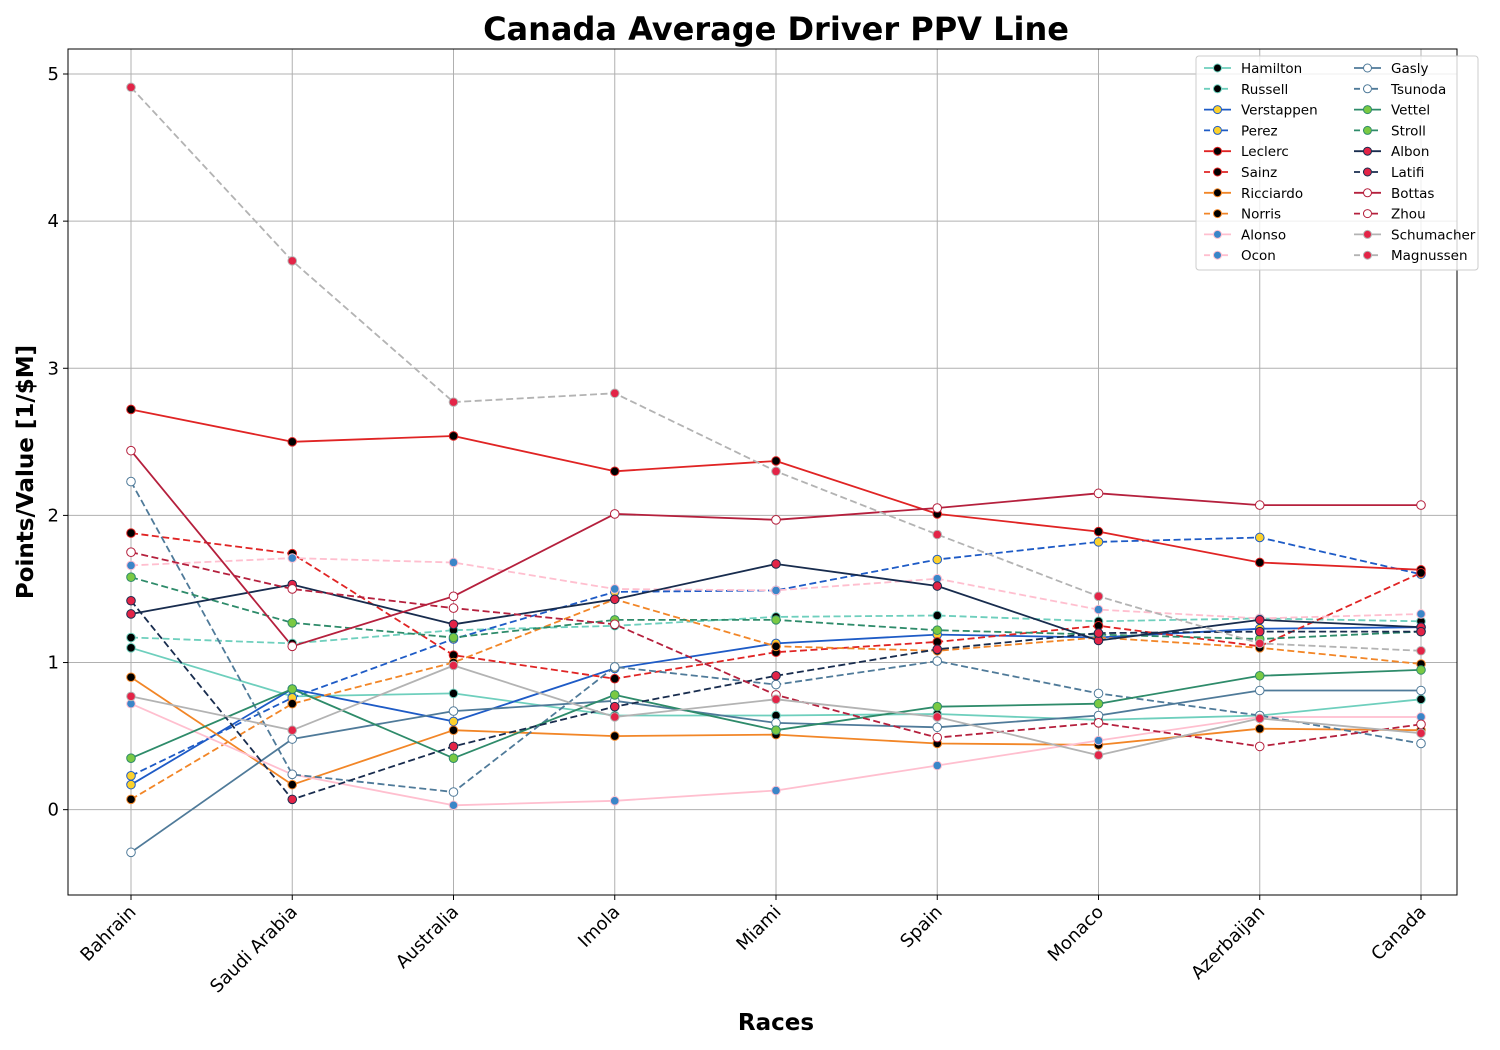 The image size is (1500, 1050). What do you see at coordinates (1410, 69) in the screenshot?
I see `legend-label-gasly: Gasly` at bounding box center [1410, 69].